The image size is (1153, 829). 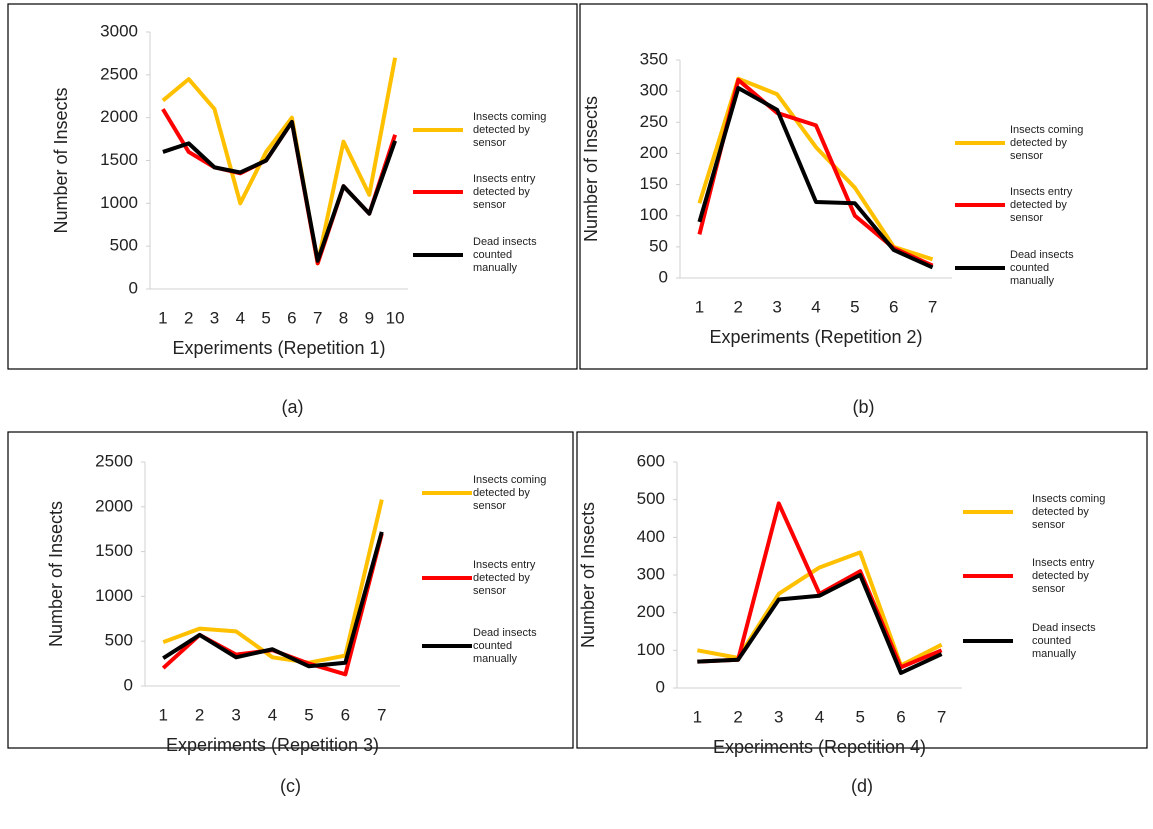 I want to click on caption: (d), so click(x=862, y=786).